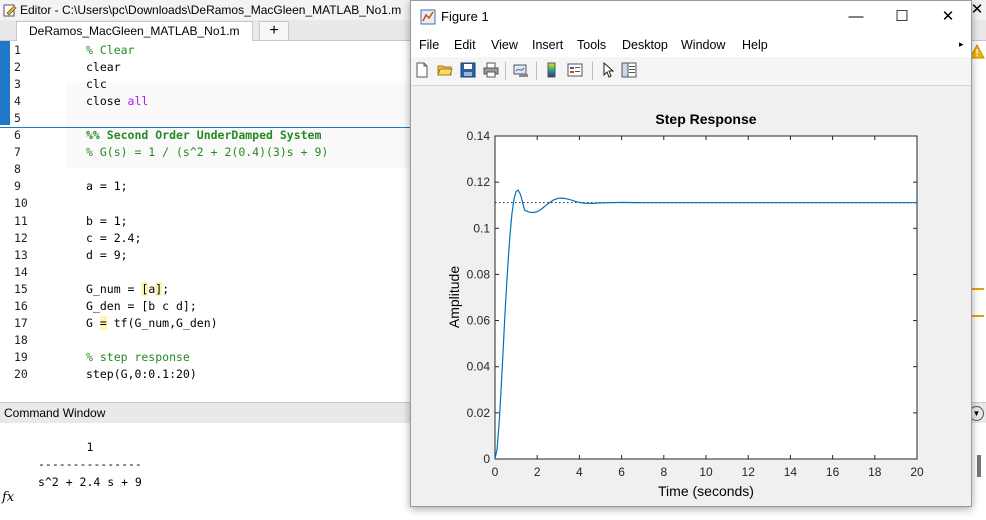  I want to click on menu-edit: Edit, so click(465, 45).